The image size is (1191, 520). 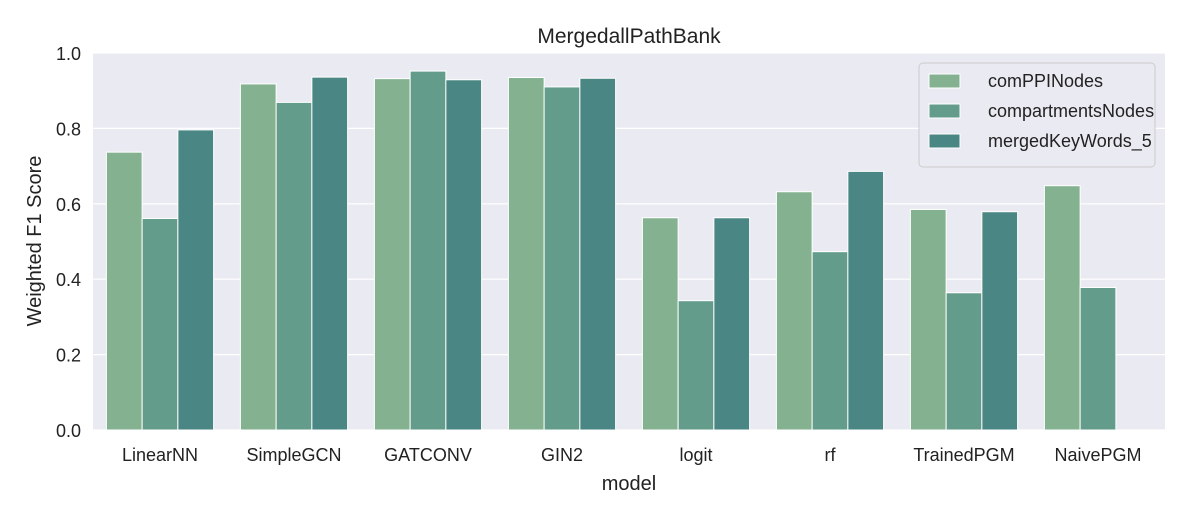 What do you see at coordinates (68, 280) in the screenshot?
I see `y-tick-label: 0.4` at bounding box center [68, 280].